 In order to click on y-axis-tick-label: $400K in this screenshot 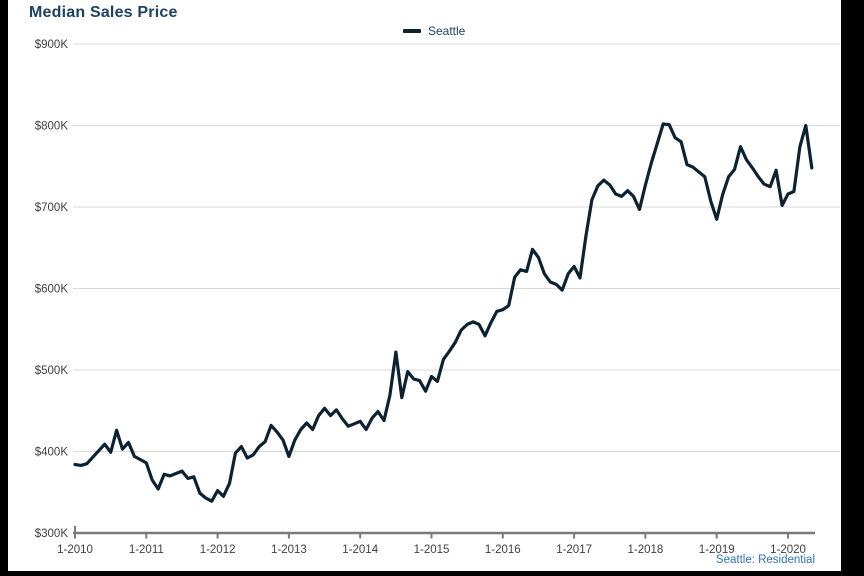, I will do `click(52, 453)`.